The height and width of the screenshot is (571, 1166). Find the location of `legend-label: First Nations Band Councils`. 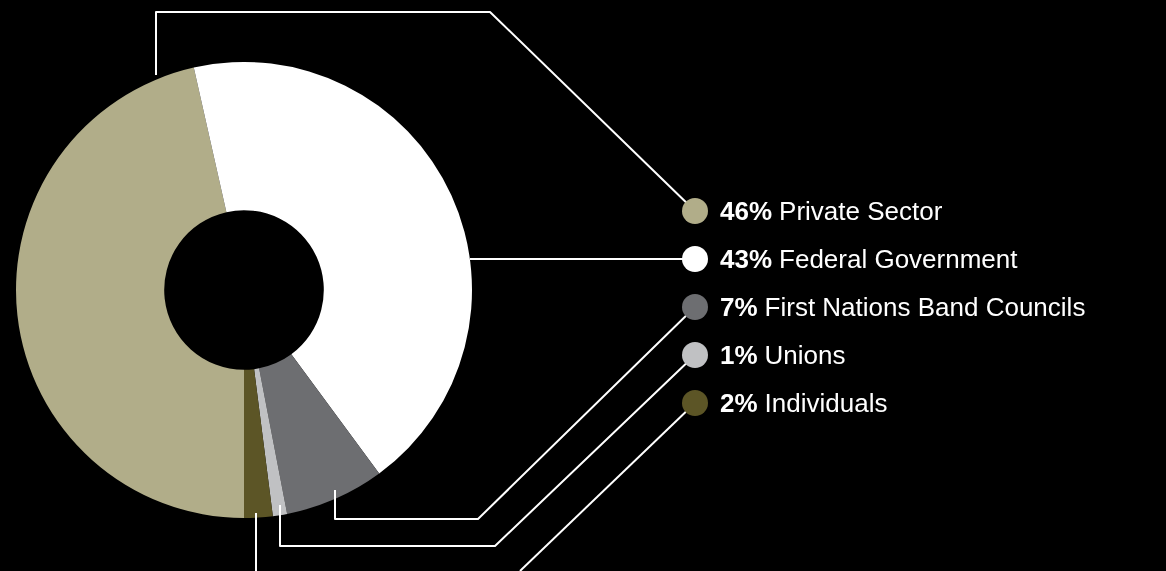

legend-label: First Nations Band Councils is located at coordinates (925, 307).